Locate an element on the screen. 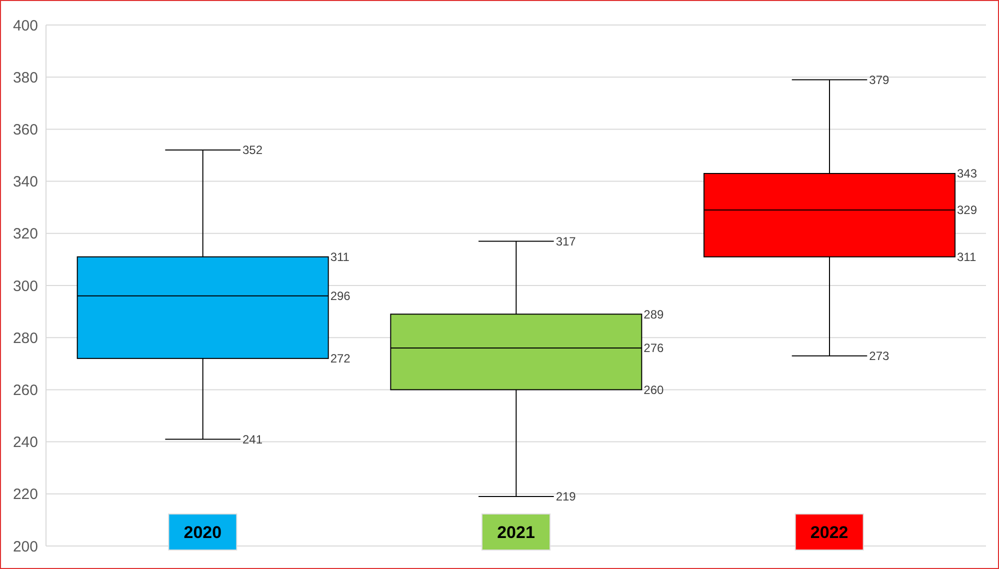 This screenshot has width=999, height=569. y-tick-label: 220 is located at coordinates (25, 495).